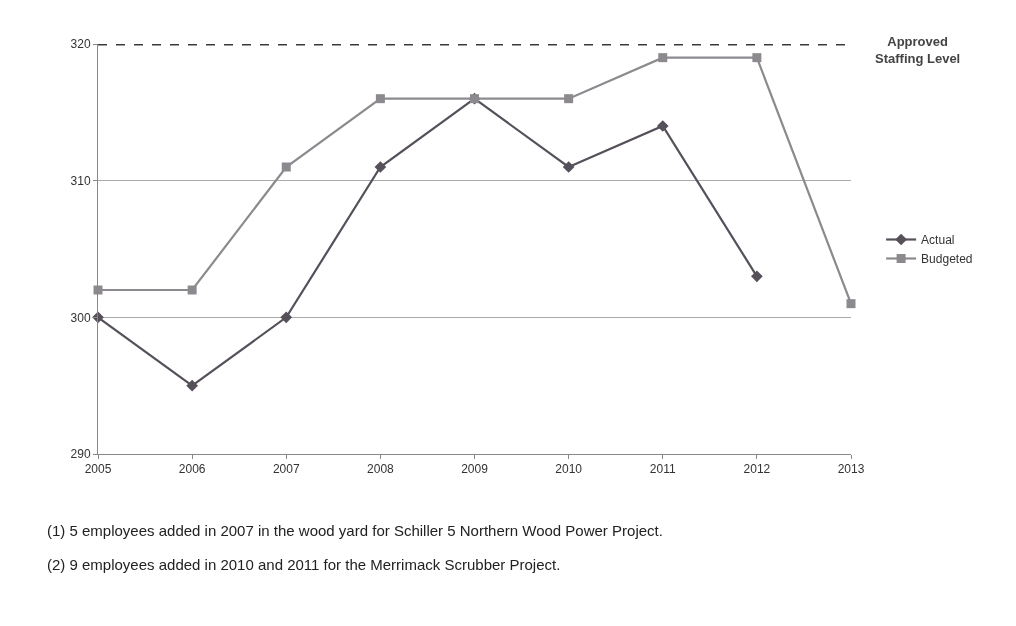 This screenshot has height=626, width=1016. Describe the element at coordinates (192, 469) in the screenshot. I see `x-tick-label: 2006` at that location.